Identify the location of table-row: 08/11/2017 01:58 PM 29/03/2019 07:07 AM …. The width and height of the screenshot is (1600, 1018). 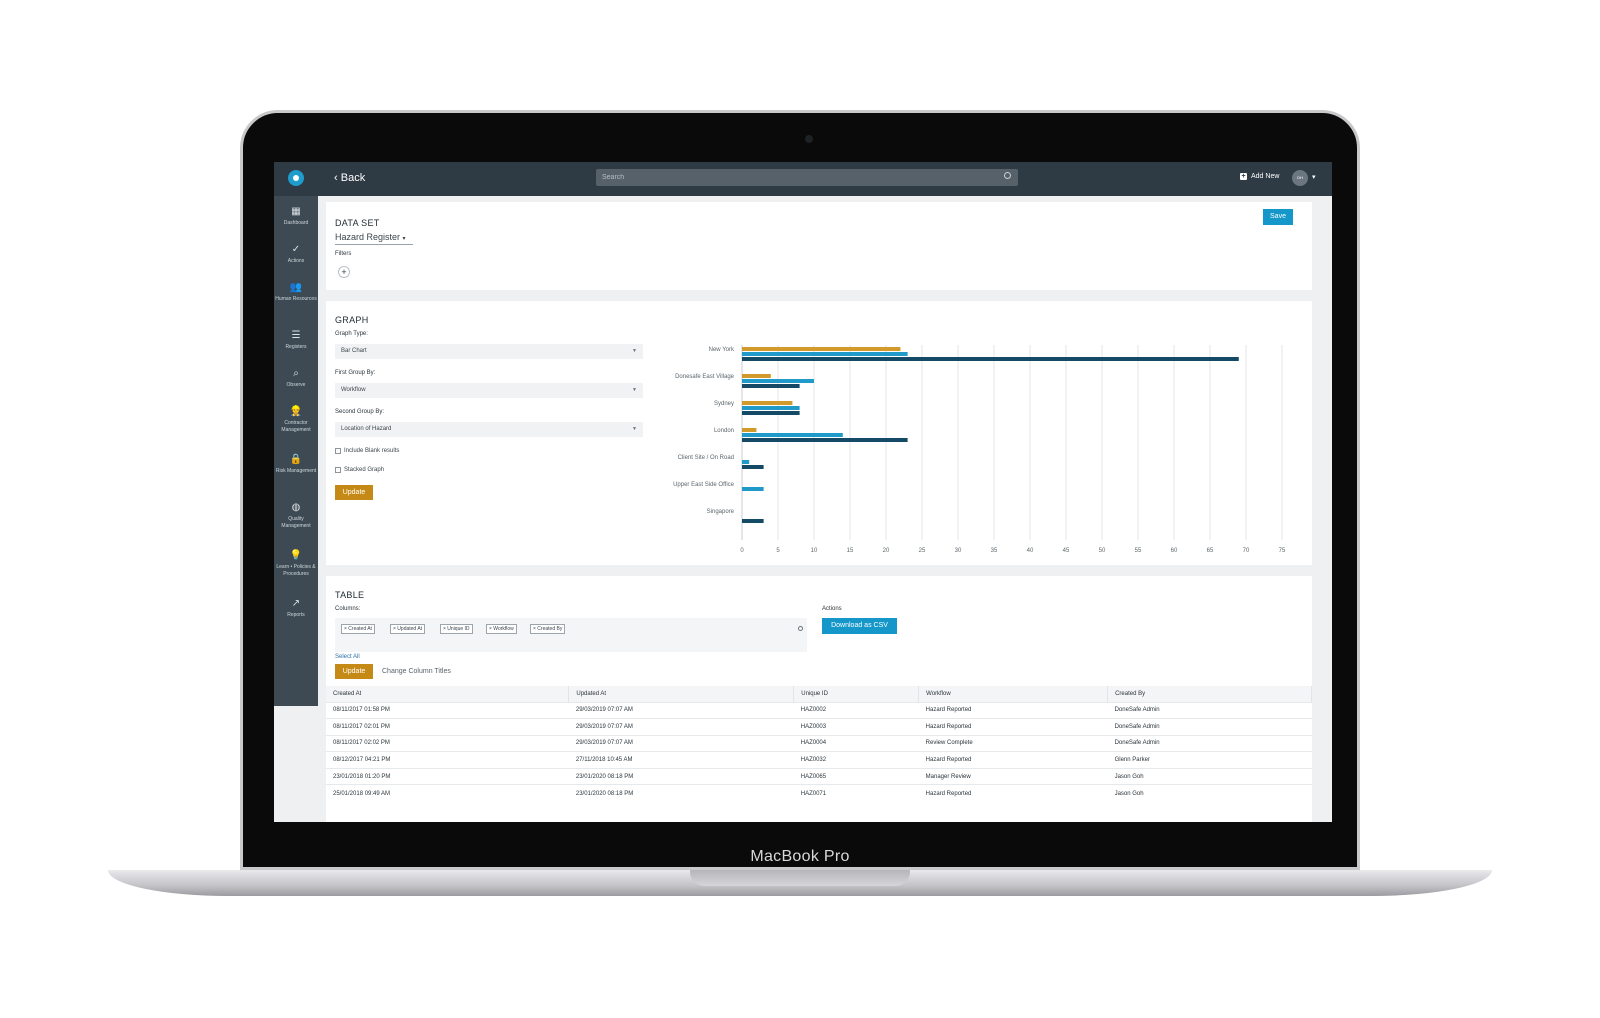
(819, 710).